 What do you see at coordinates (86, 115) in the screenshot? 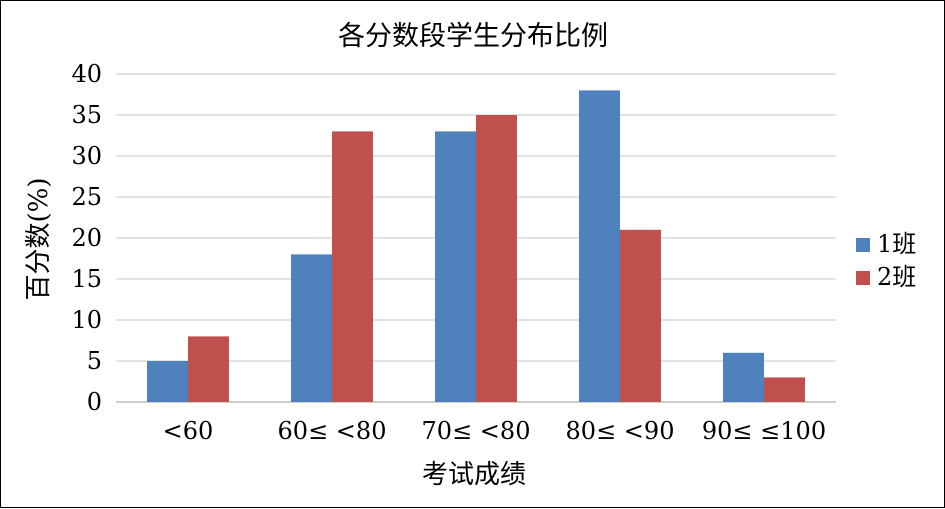
I see `y-tick-label: 35` at bounding box center [86, 115].